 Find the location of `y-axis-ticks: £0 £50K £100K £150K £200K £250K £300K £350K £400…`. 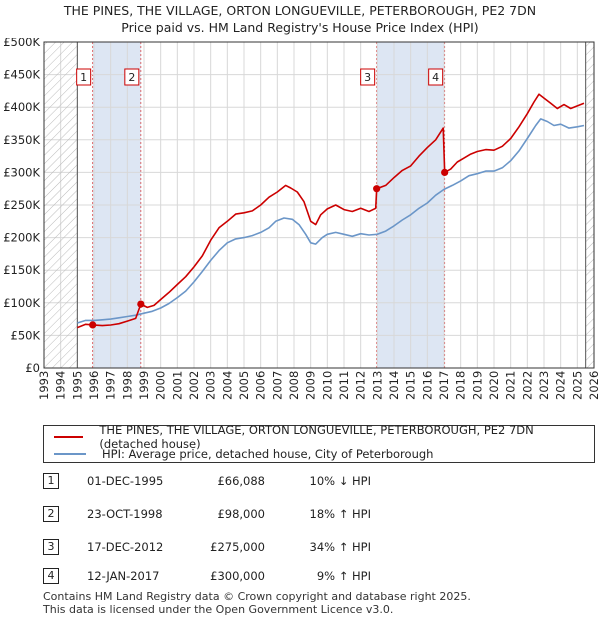

y-axis-ticks: £0 £50K £100K £150K £200K £250K £300K £350K £400… is located at coordinates (21, 206).